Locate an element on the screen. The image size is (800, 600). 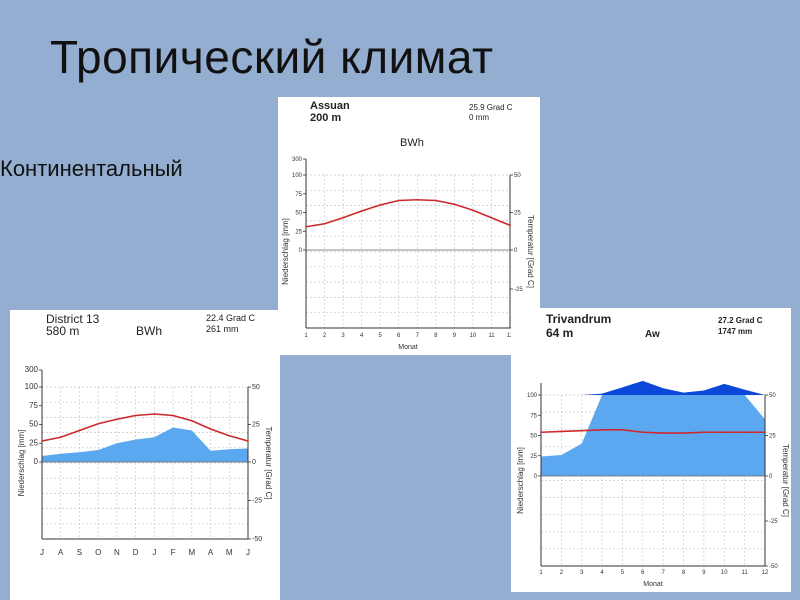
right-tick-label: -50 is located at coordinates (773, 567).